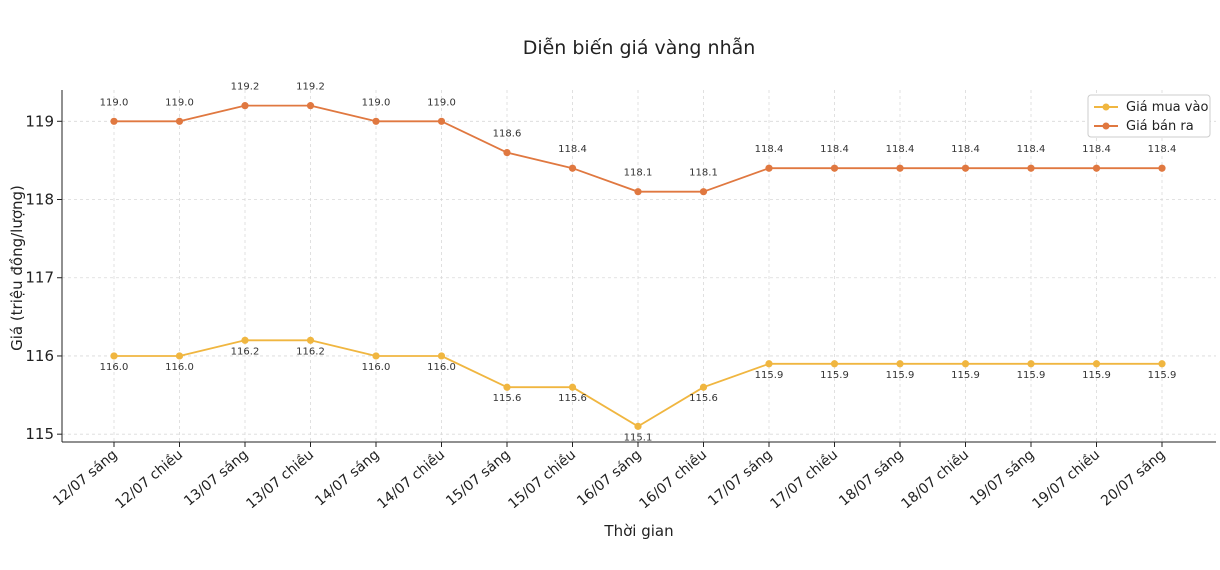  I want to click on y-tick-label: 115, so click(39, 434).